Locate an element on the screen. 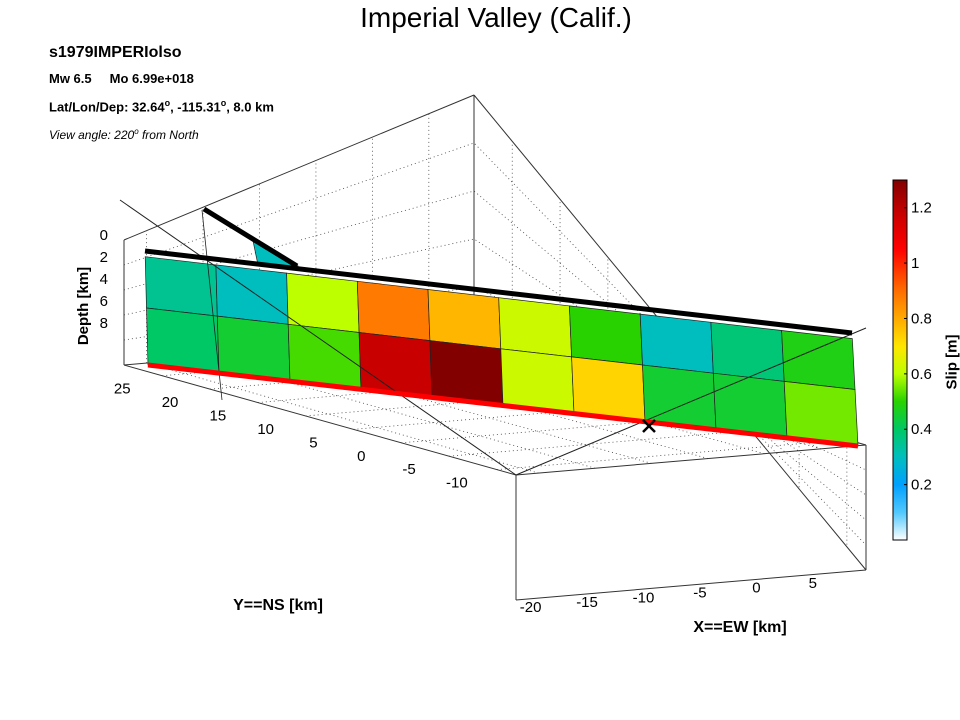  colorbar-tick-label: 1.2 is located at coordinates (921, 208).